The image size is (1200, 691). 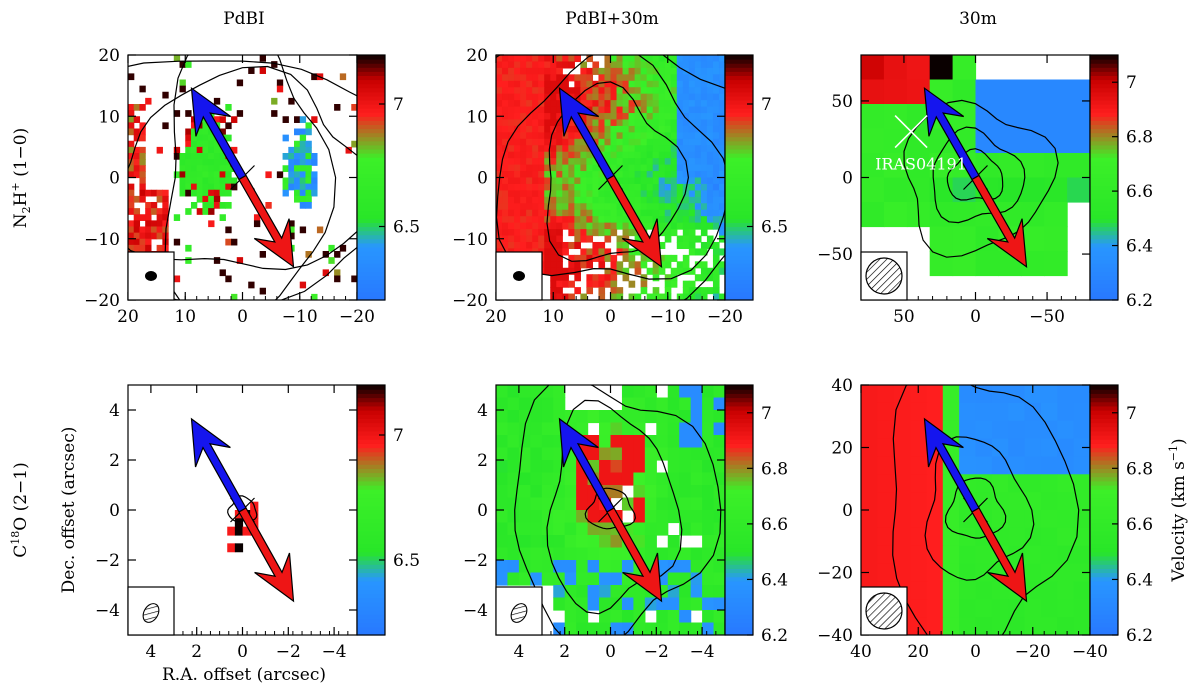 I want to click on colorbar-frame, so click(x=739, y=510).